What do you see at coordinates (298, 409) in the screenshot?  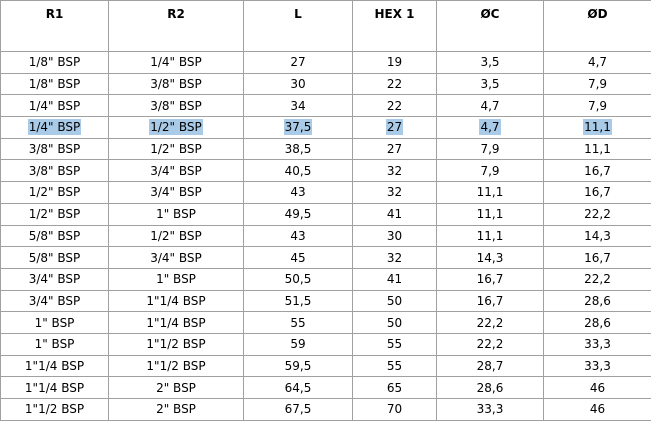 I see `table-cell: 67,5` at bounding box center [298, 409].